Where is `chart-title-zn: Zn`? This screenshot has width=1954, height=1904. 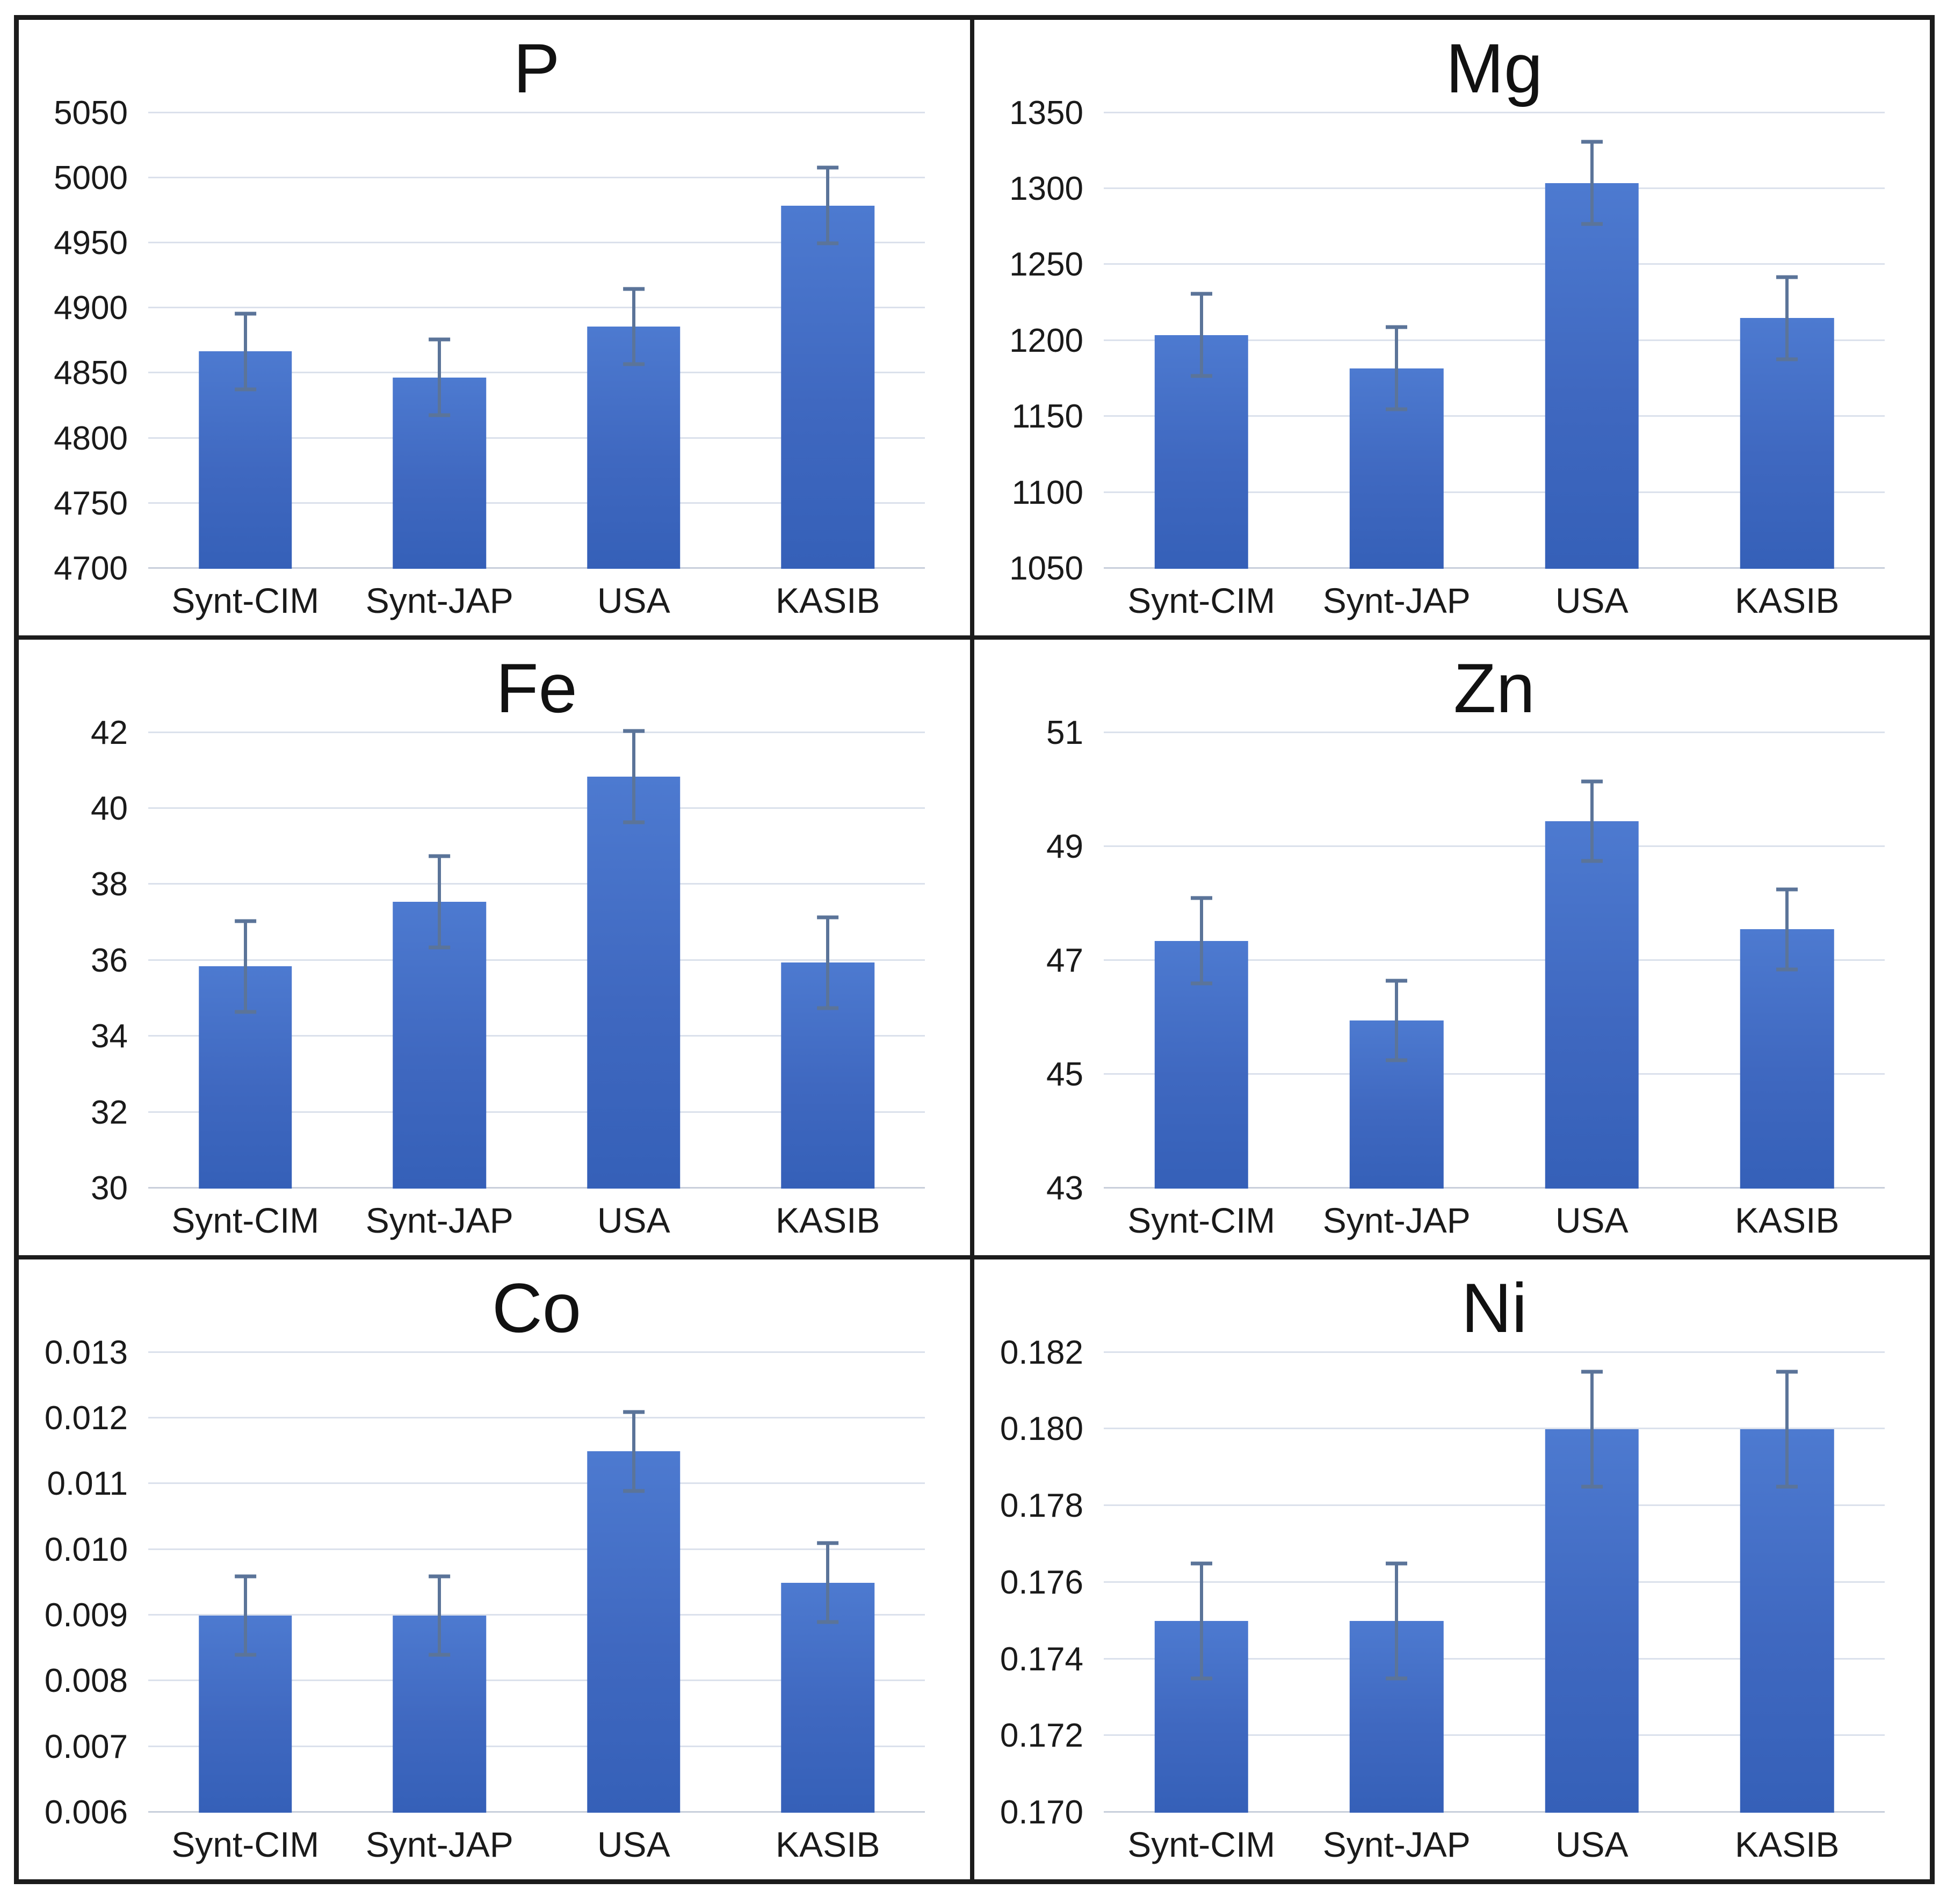
chart-title-zn: Zn is located at coordinates (1494, 688).